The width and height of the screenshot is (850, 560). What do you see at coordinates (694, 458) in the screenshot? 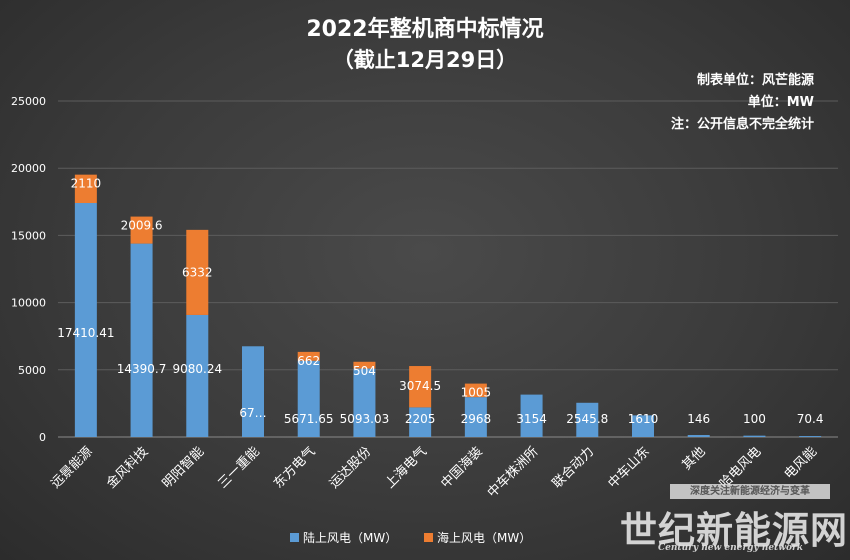
I see `x-tick-label: 其他` at bounding box center [694, 458].